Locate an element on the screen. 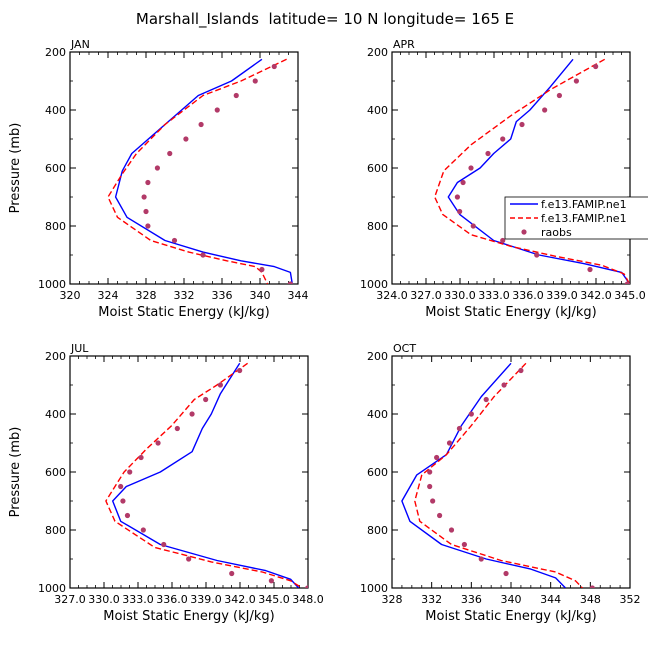  x-tick-label: 330.0 is located at coordinates (104, 599).